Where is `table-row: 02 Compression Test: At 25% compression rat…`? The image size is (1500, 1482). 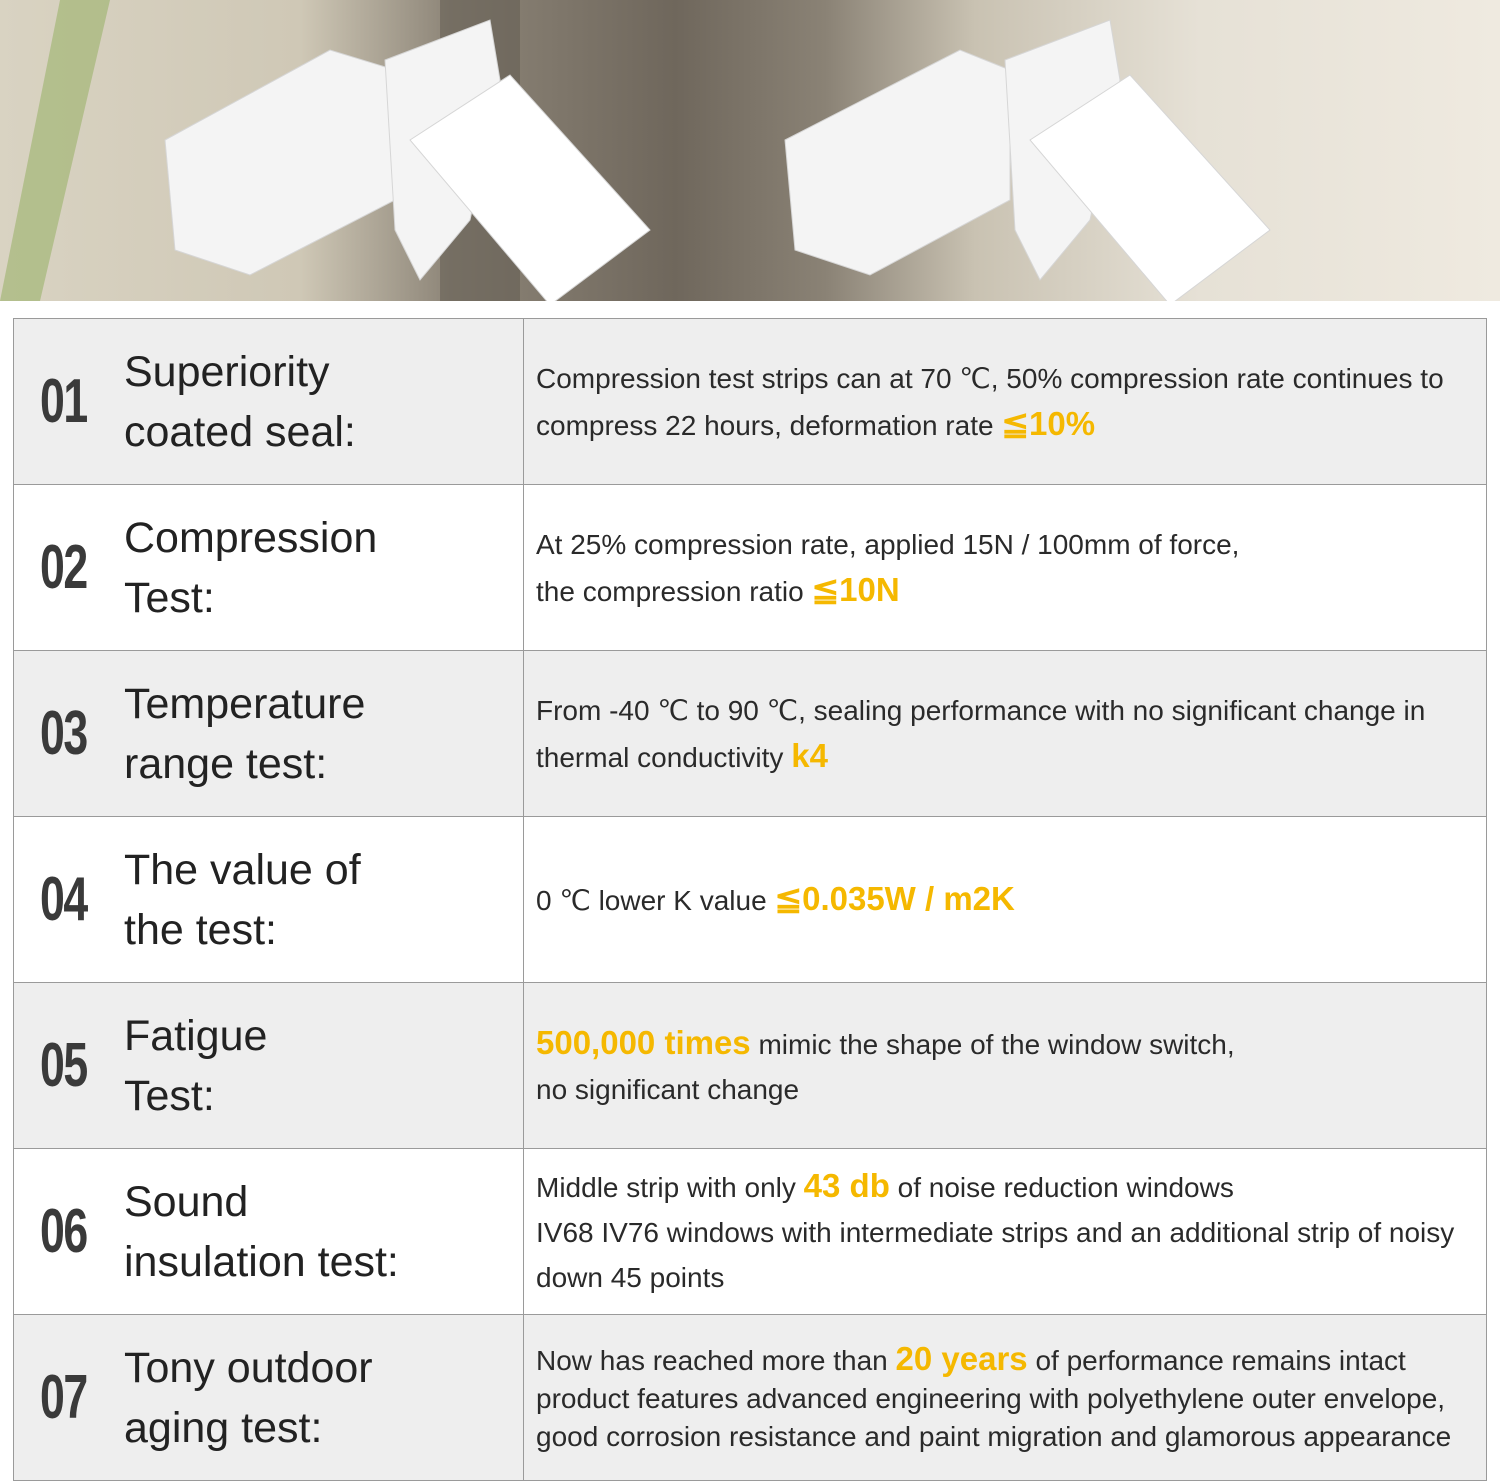
table-row: 02 Compression Test: At 25% compression rat… is located at coordinates (750, 567).